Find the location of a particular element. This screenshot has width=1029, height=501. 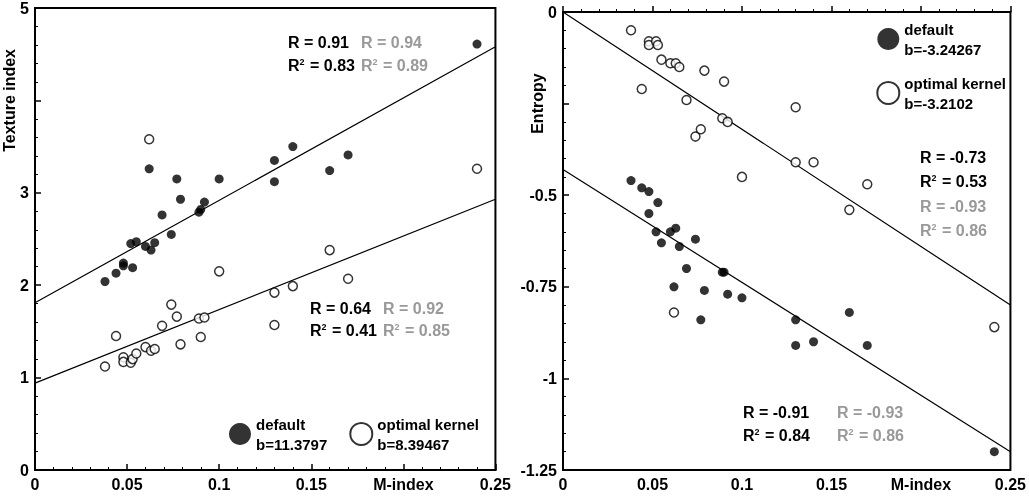

y-tick-label: 5 is located at coordinates (25, 8).